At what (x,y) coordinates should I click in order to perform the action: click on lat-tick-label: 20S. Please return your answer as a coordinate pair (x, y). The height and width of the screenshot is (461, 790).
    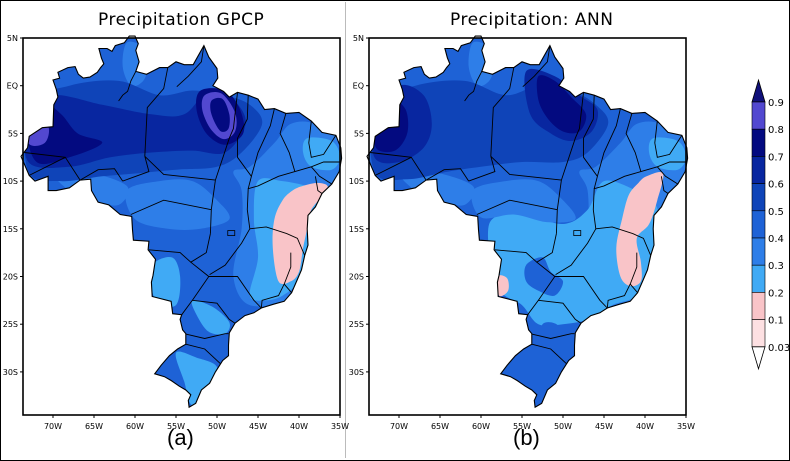
    Looking at the image, I should click on (356, 277).